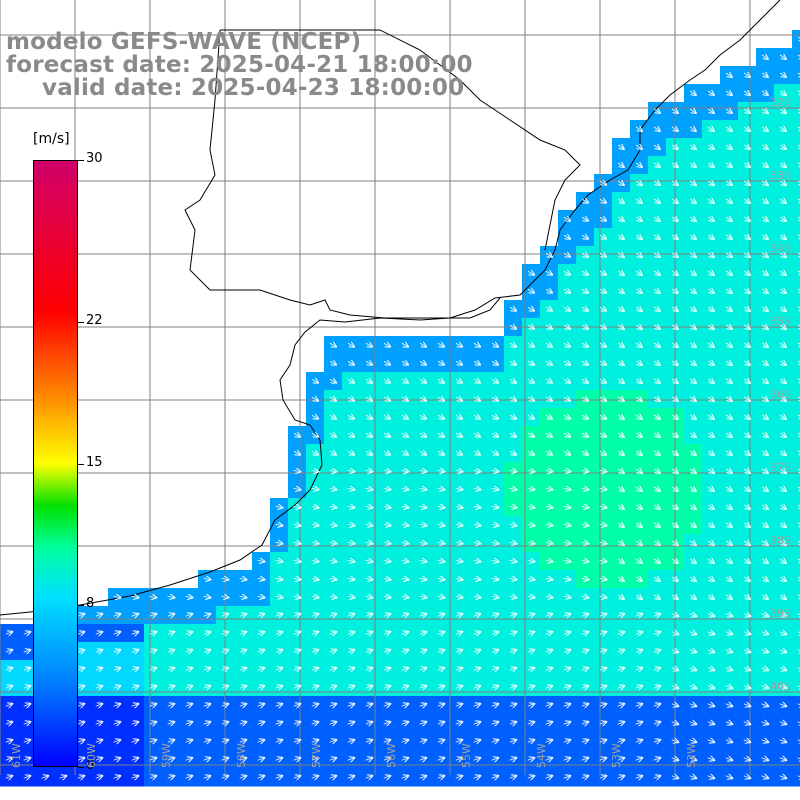 The image size is (800, 800). Describe the element at coordinates (316, 755) in the screenshot. I see `longitude-label: 57W` at that location.